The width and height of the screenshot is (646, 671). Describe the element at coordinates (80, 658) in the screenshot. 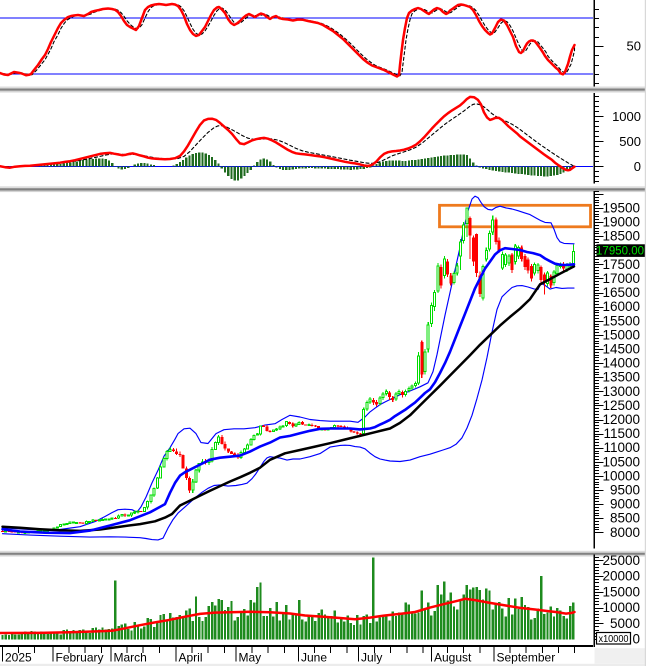

I see `svg-text: February` at that location.